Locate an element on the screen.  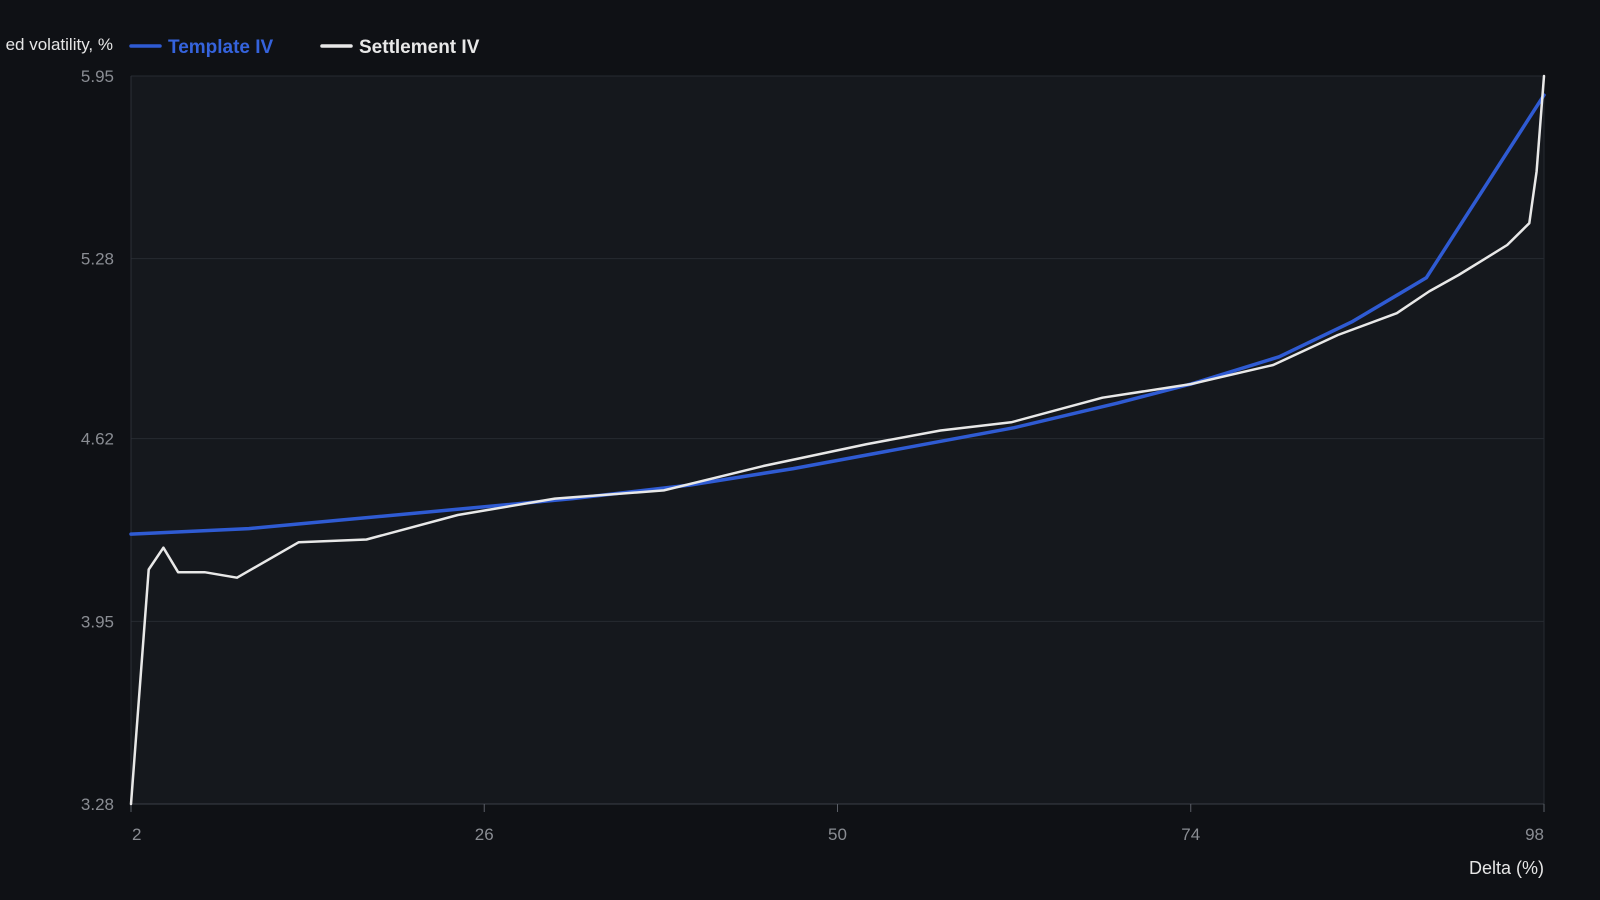
legend-label-template-iv: Template IV is located at coordinates (221, 47).